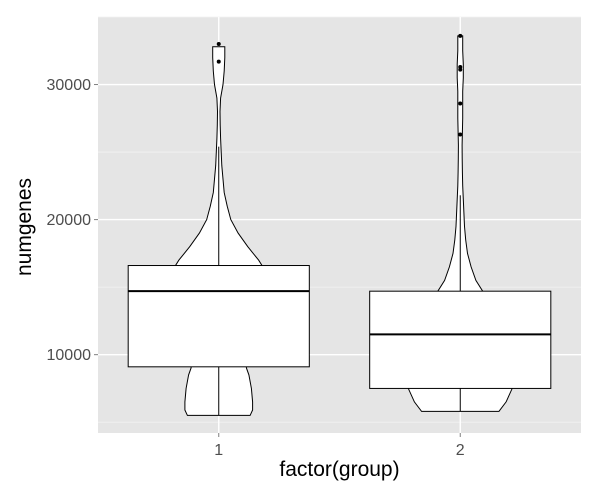 The width and height of the screenshot is (600, 491). I want to click on y-tick-label: 30000, so click(69, 85).